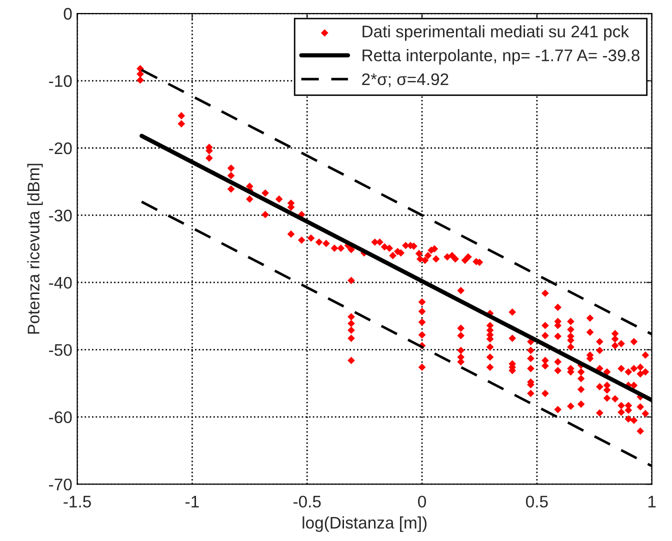 This screenshot has width=672, height=541. Describe the element at coordinates (60, 81) in the screenshot. I see `y-tick-label: -10` at that location.